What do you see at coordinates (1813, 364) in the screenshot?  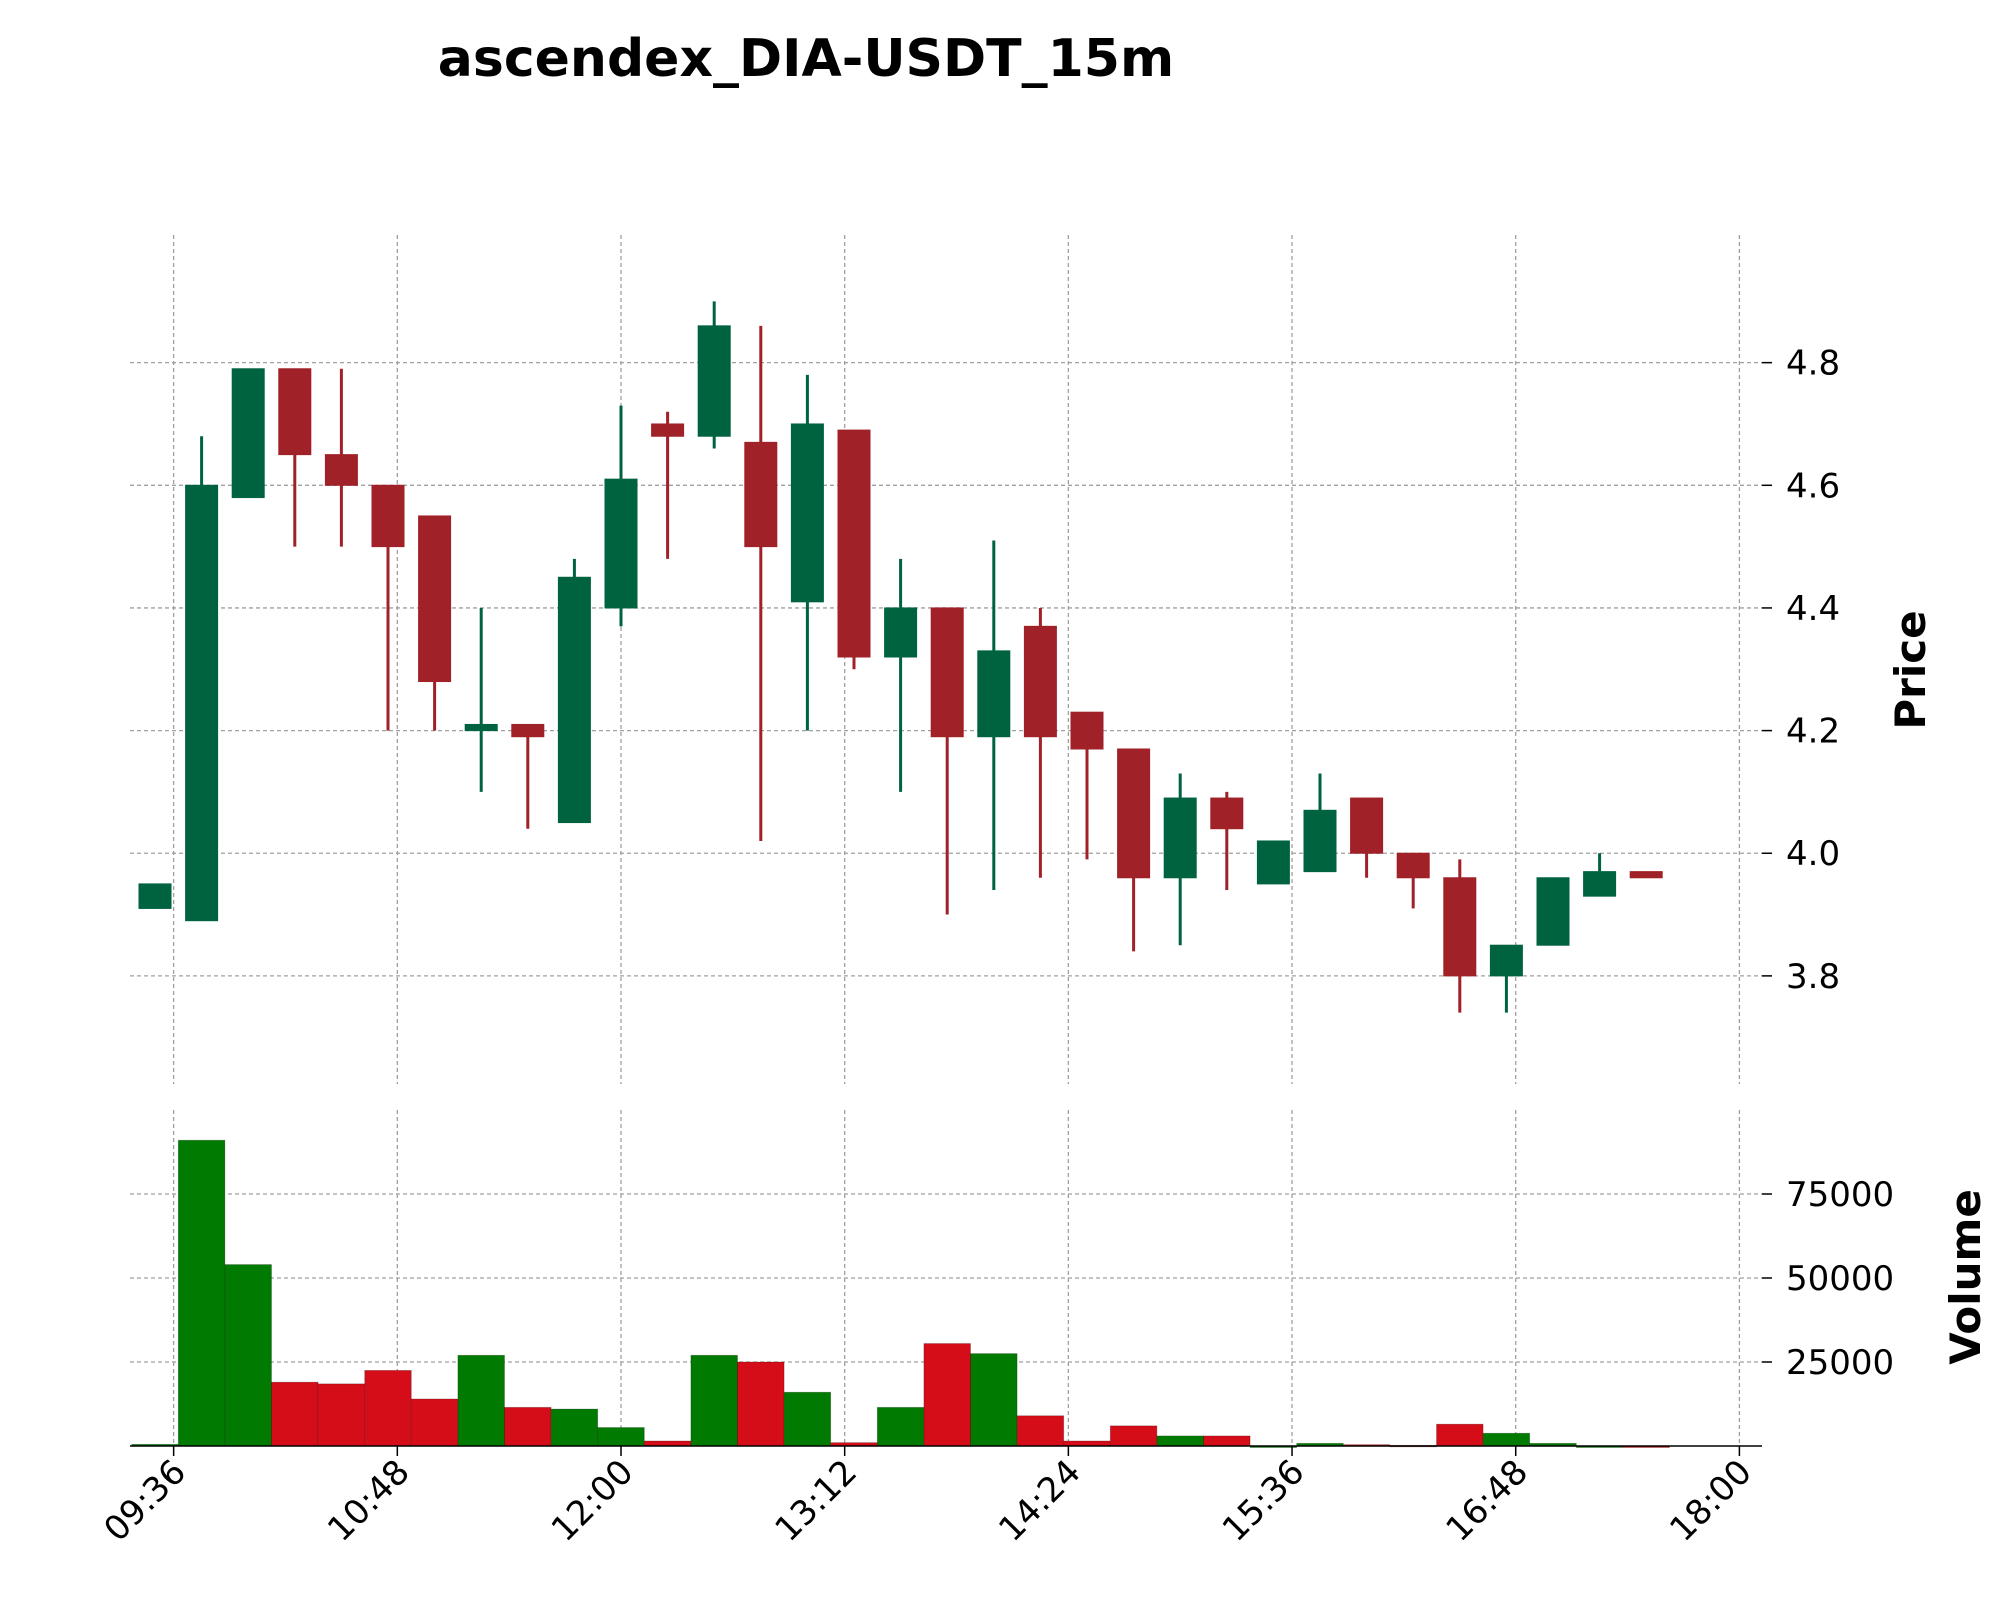 I see `price-tick-label: 4.8` at bounding box center [1813, 364].